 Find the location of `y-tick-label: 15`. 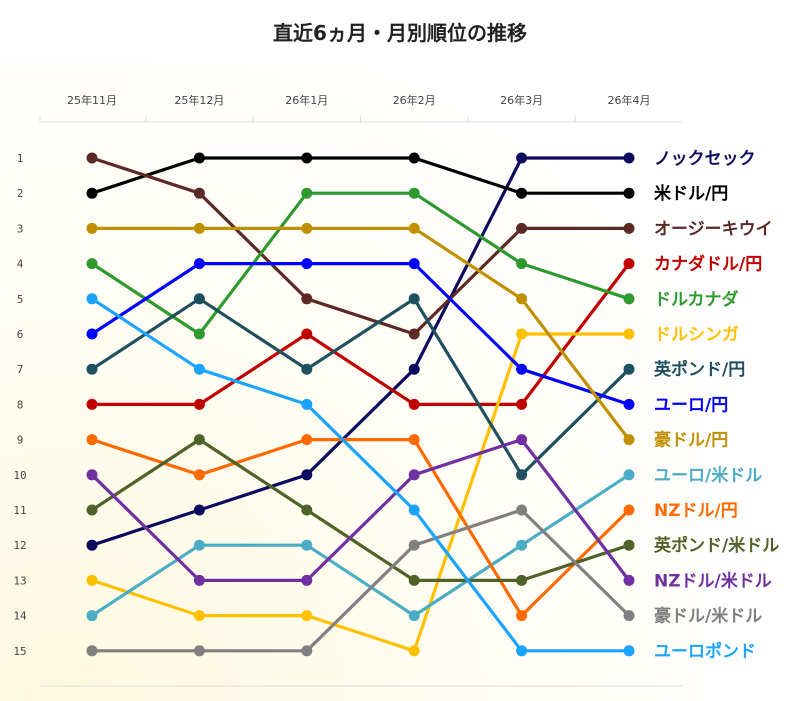

y-tick-label: 15 is located at coordinates (19, 651).